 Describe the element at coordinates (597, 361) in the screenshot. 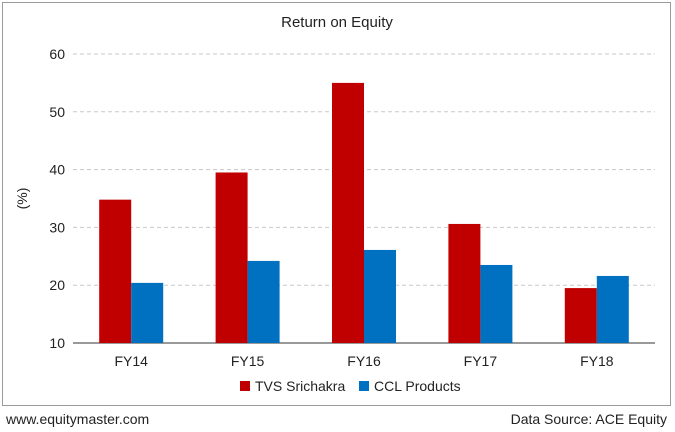

I see `x-tick-label: FY18` at that location.